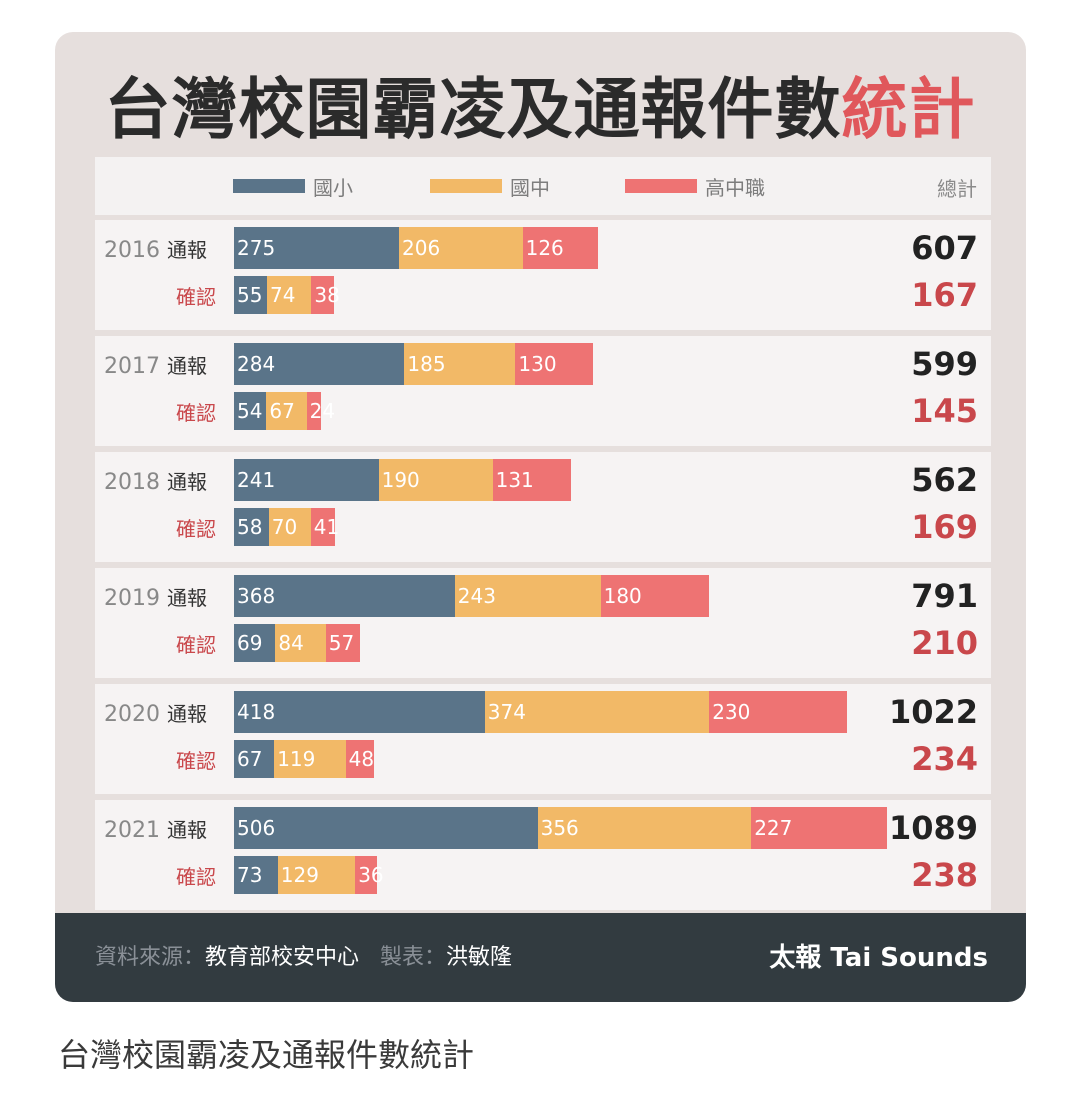 The image size is (1080, 1098). Describe the element at coordinates (421, 248) in the screenshot. I see `bar-data-label: 206` at that location.